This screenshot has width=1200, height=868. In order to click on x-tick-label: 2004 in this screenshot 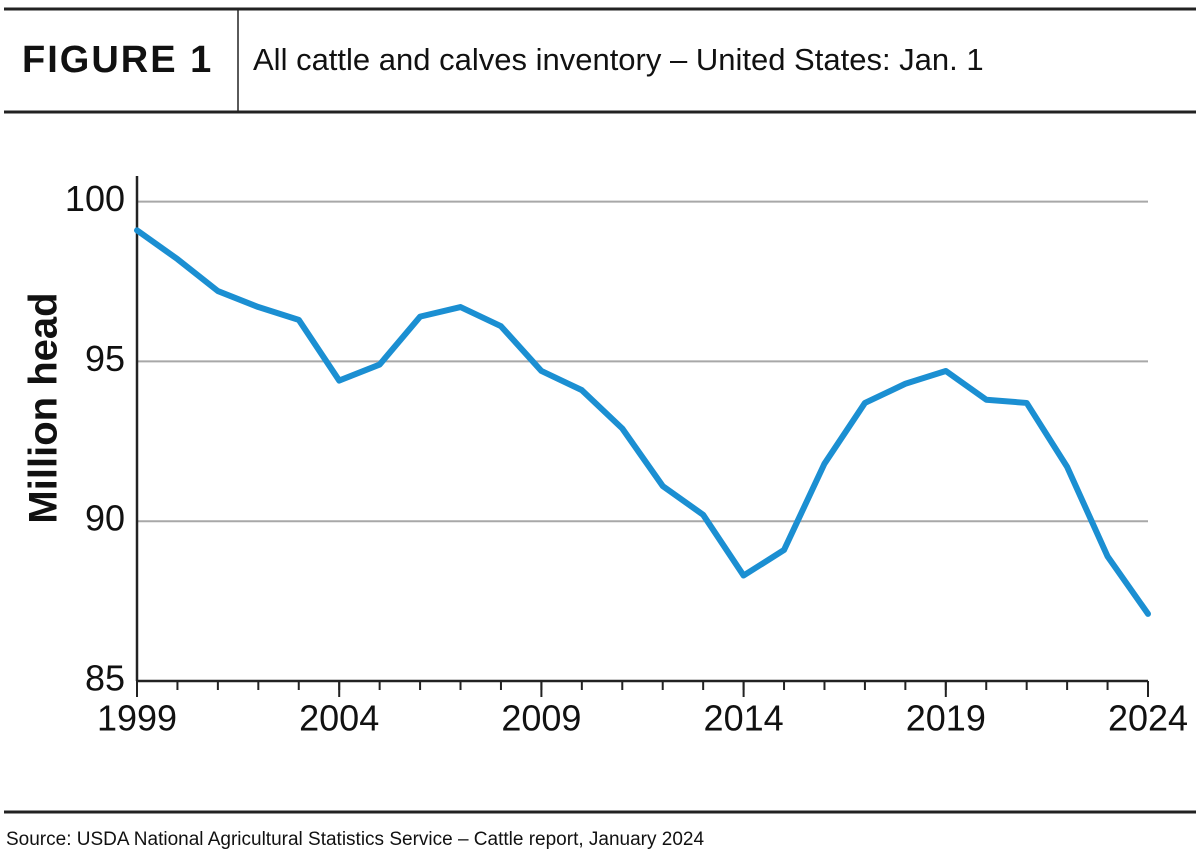, I will do `click(339, 718)`.